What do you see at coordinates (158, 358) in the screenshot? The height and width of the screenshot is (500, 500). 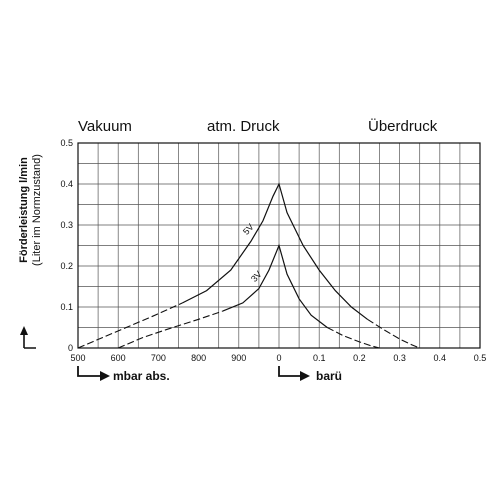 I see `x-tick-label: 700` at bounding box center [158, 358].